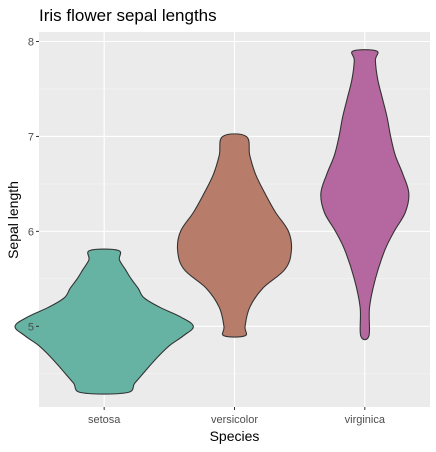  I want to click on y-tick-label: 8, so click(31, 42).